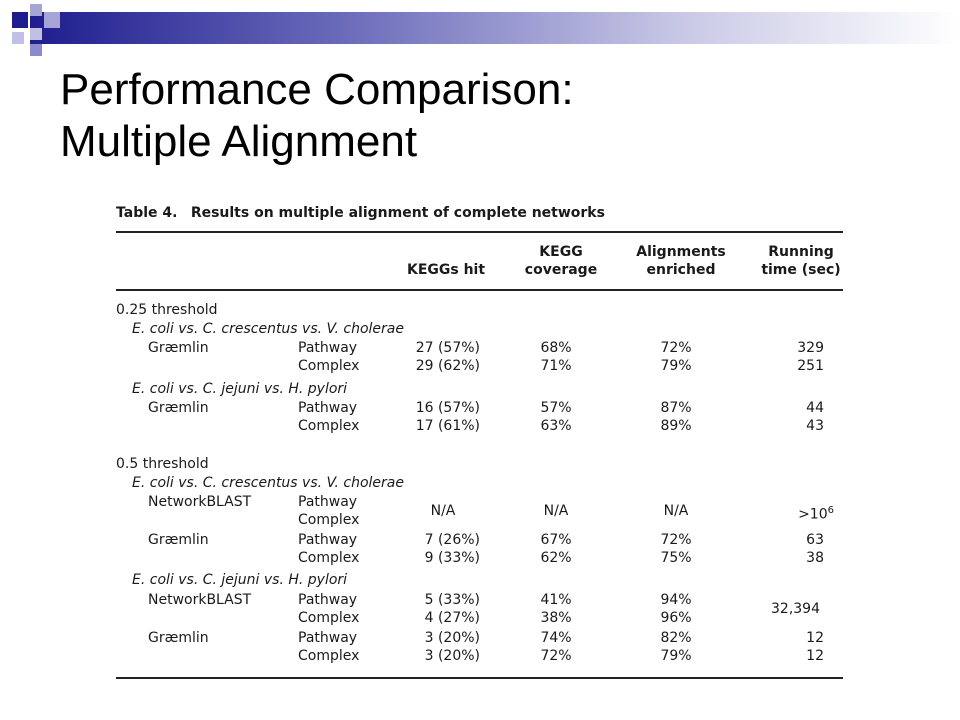  What do you see at coordinates (447, 408) in the screenshot?
I see `keggs-hit-cell: 16 (57%)` at bounding box center [447, 408].